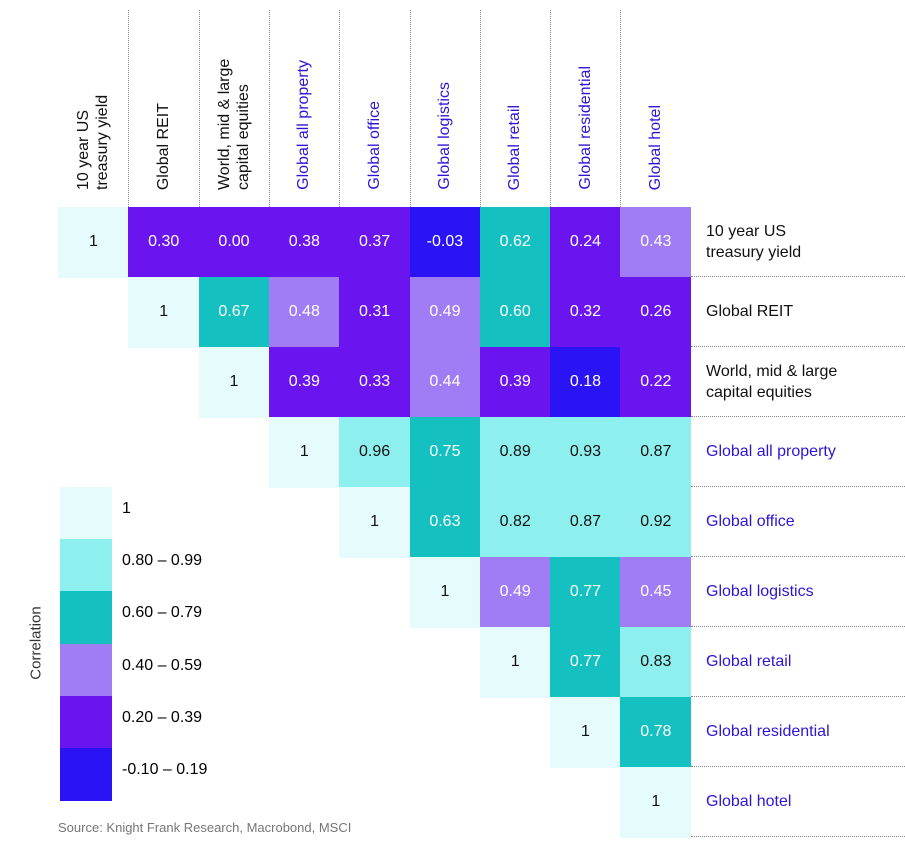  I want to click on cell-label: 0.22, so click(656, 382).